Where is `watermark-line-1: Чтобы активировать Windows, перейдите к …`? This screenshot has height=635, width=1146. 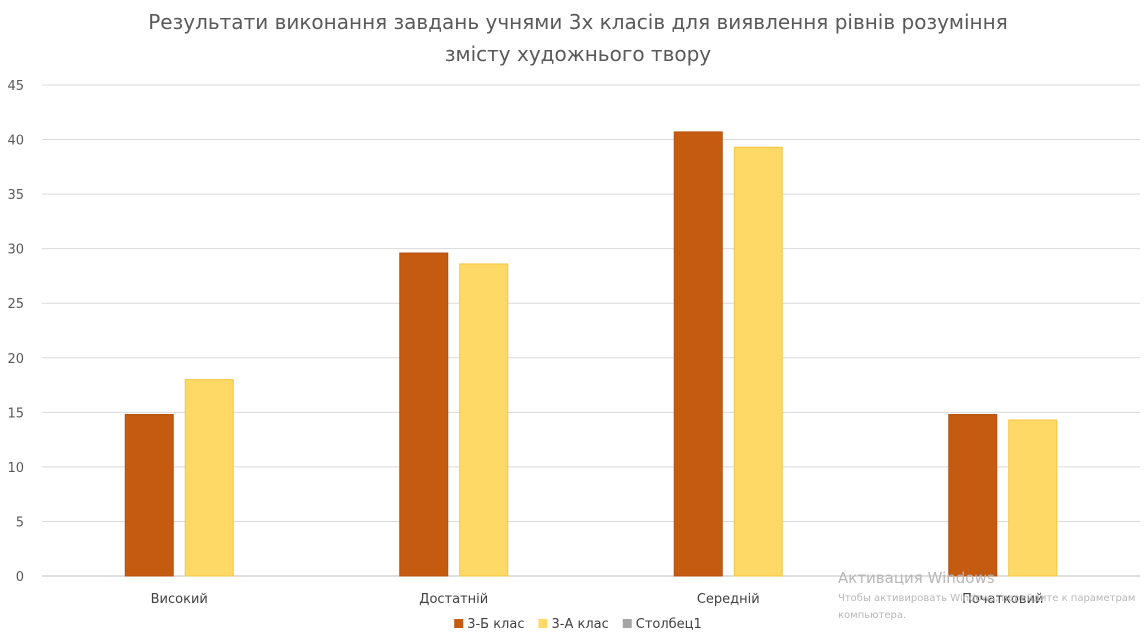 watermark-line-1: Чтобы активировать Windows, перейдите к … is located at coordinates (986, 598).